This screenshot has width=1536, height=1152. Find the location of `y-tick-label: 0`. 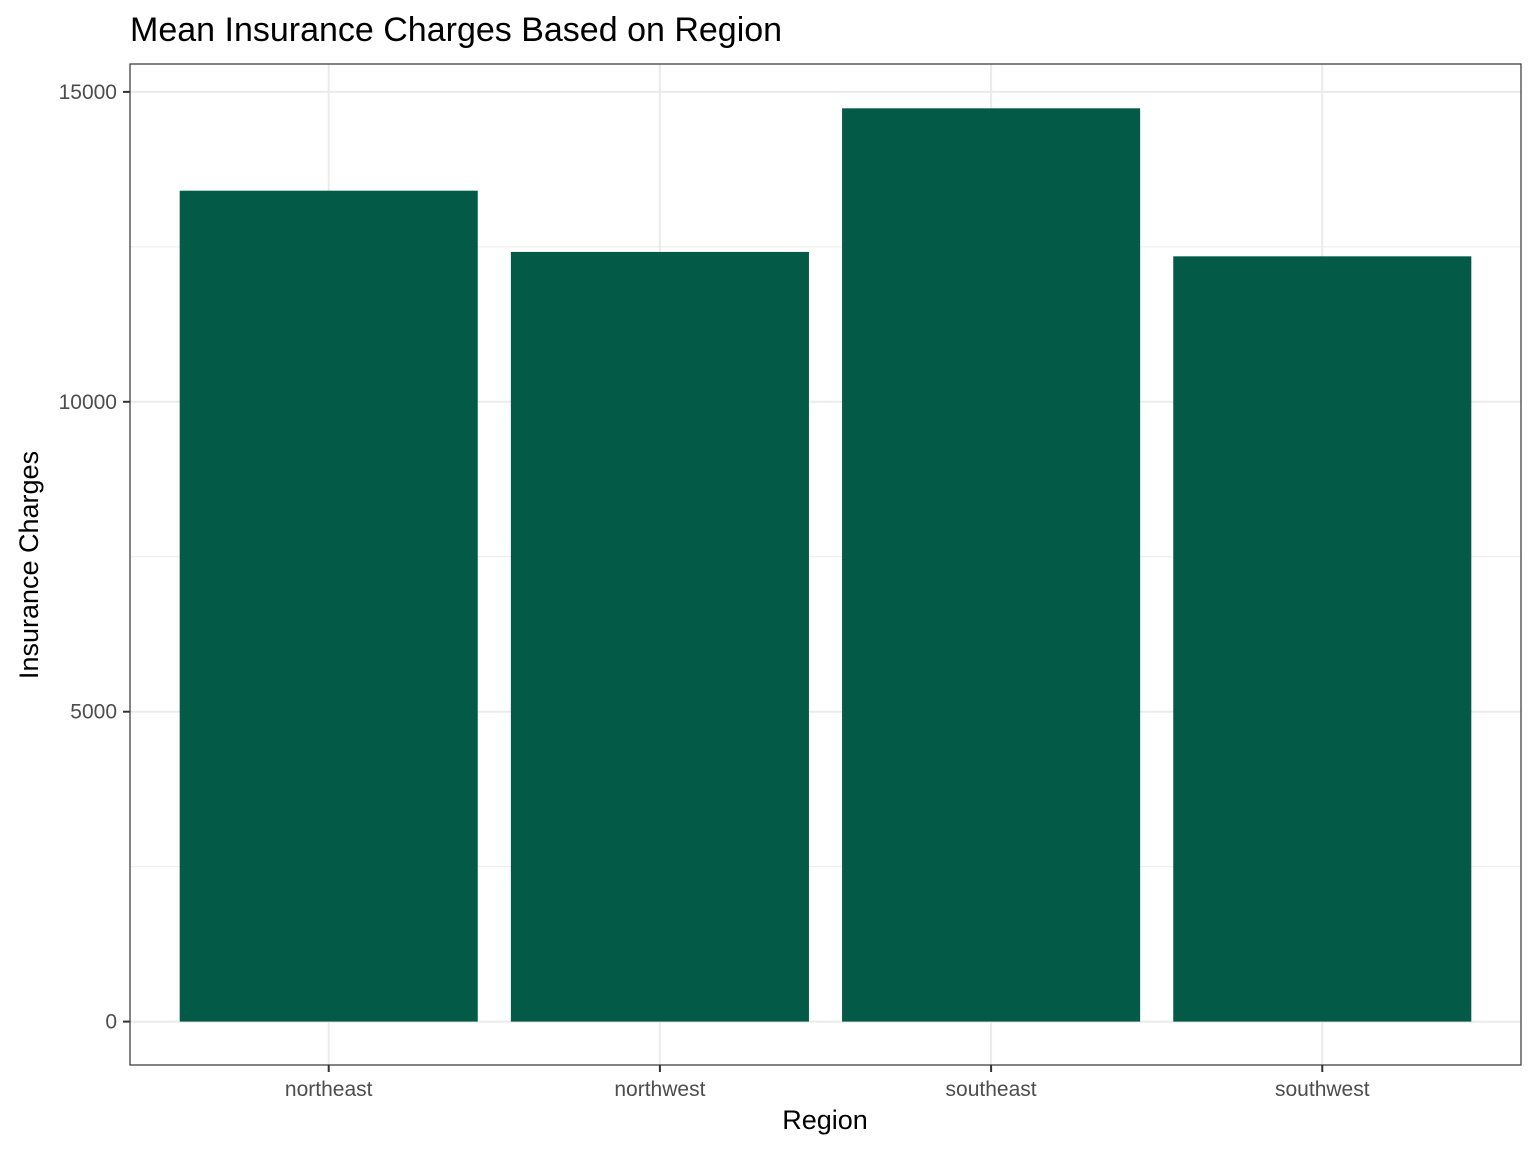

y-tick-label: 0 is located at coordinates (111, 1022).